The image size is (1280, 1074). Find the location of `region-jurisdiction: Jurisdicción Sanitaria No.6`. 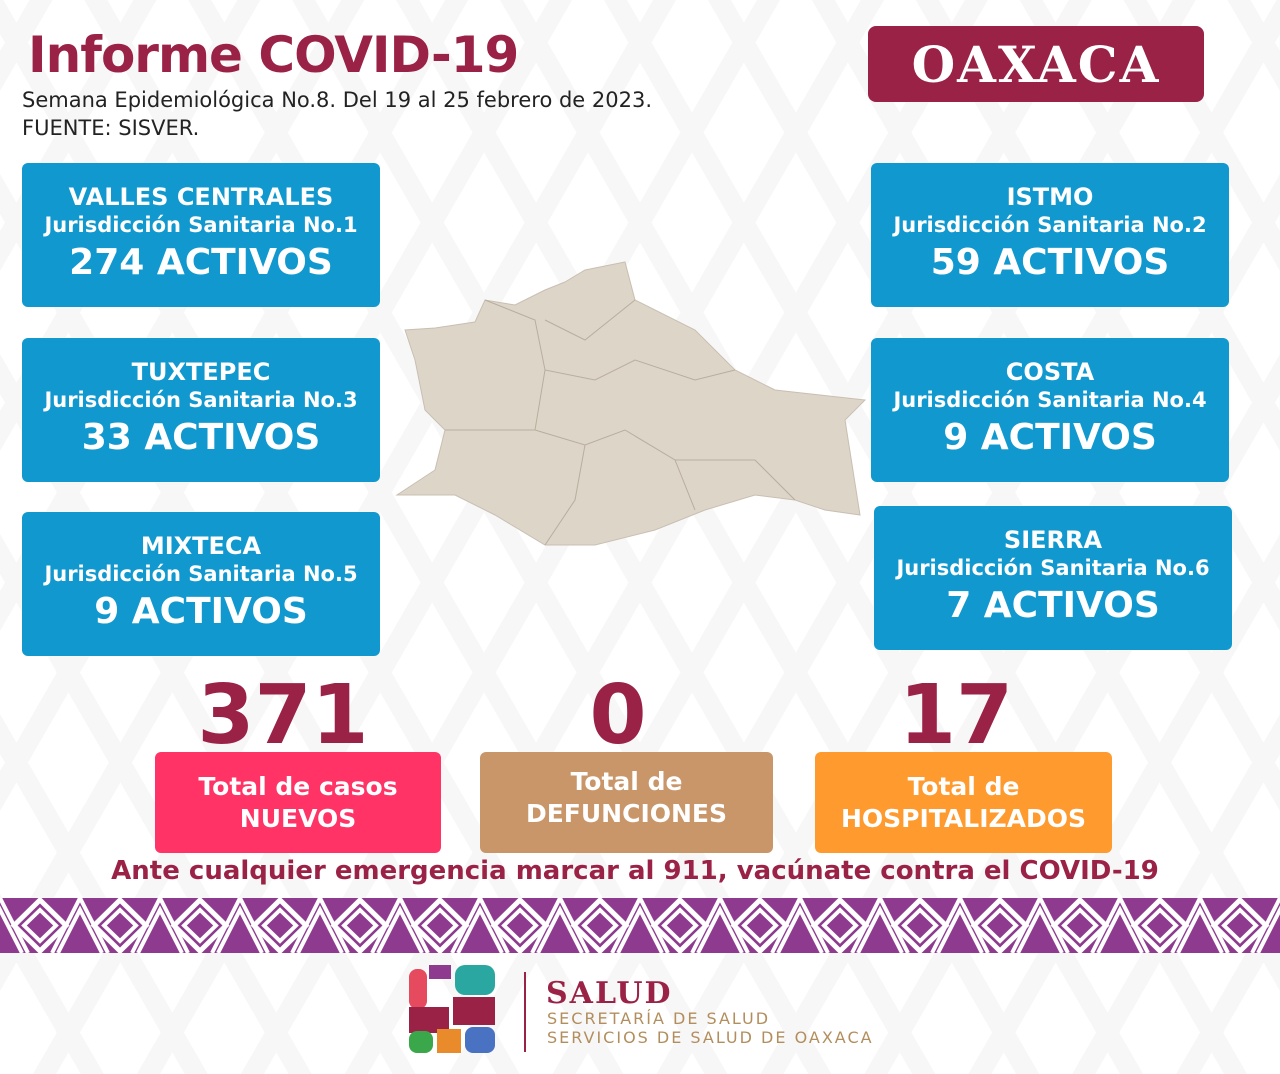

region-jurisdiction: Jurisdicción Sanitaria No.6 is located at coordinates (1053, 568).